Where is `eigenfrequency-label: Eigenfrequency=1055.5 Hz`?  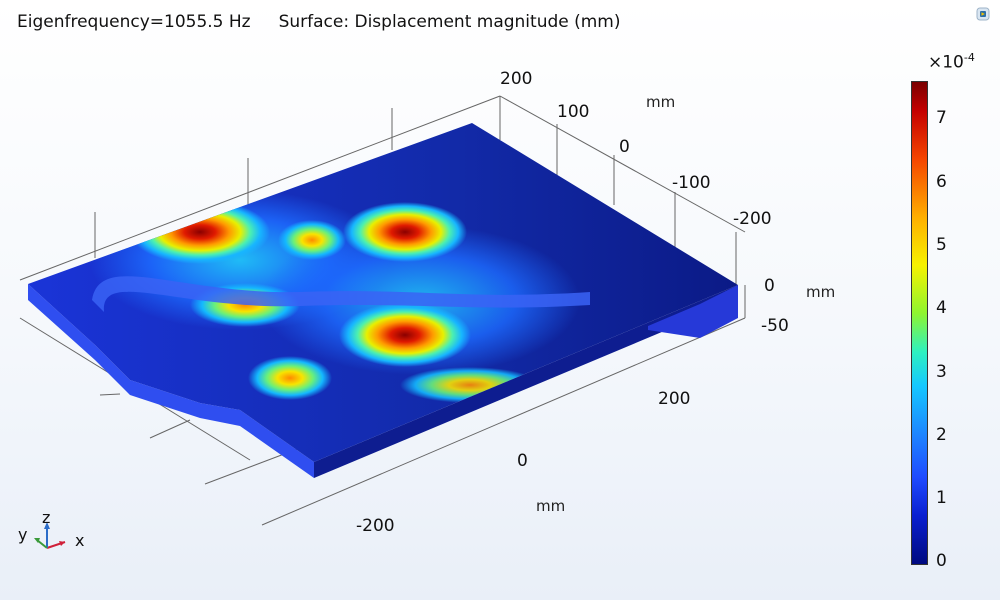 eigenfrequency-label: Eigenfrequency=1055.5 Hz is located at coordinates (134, 22).